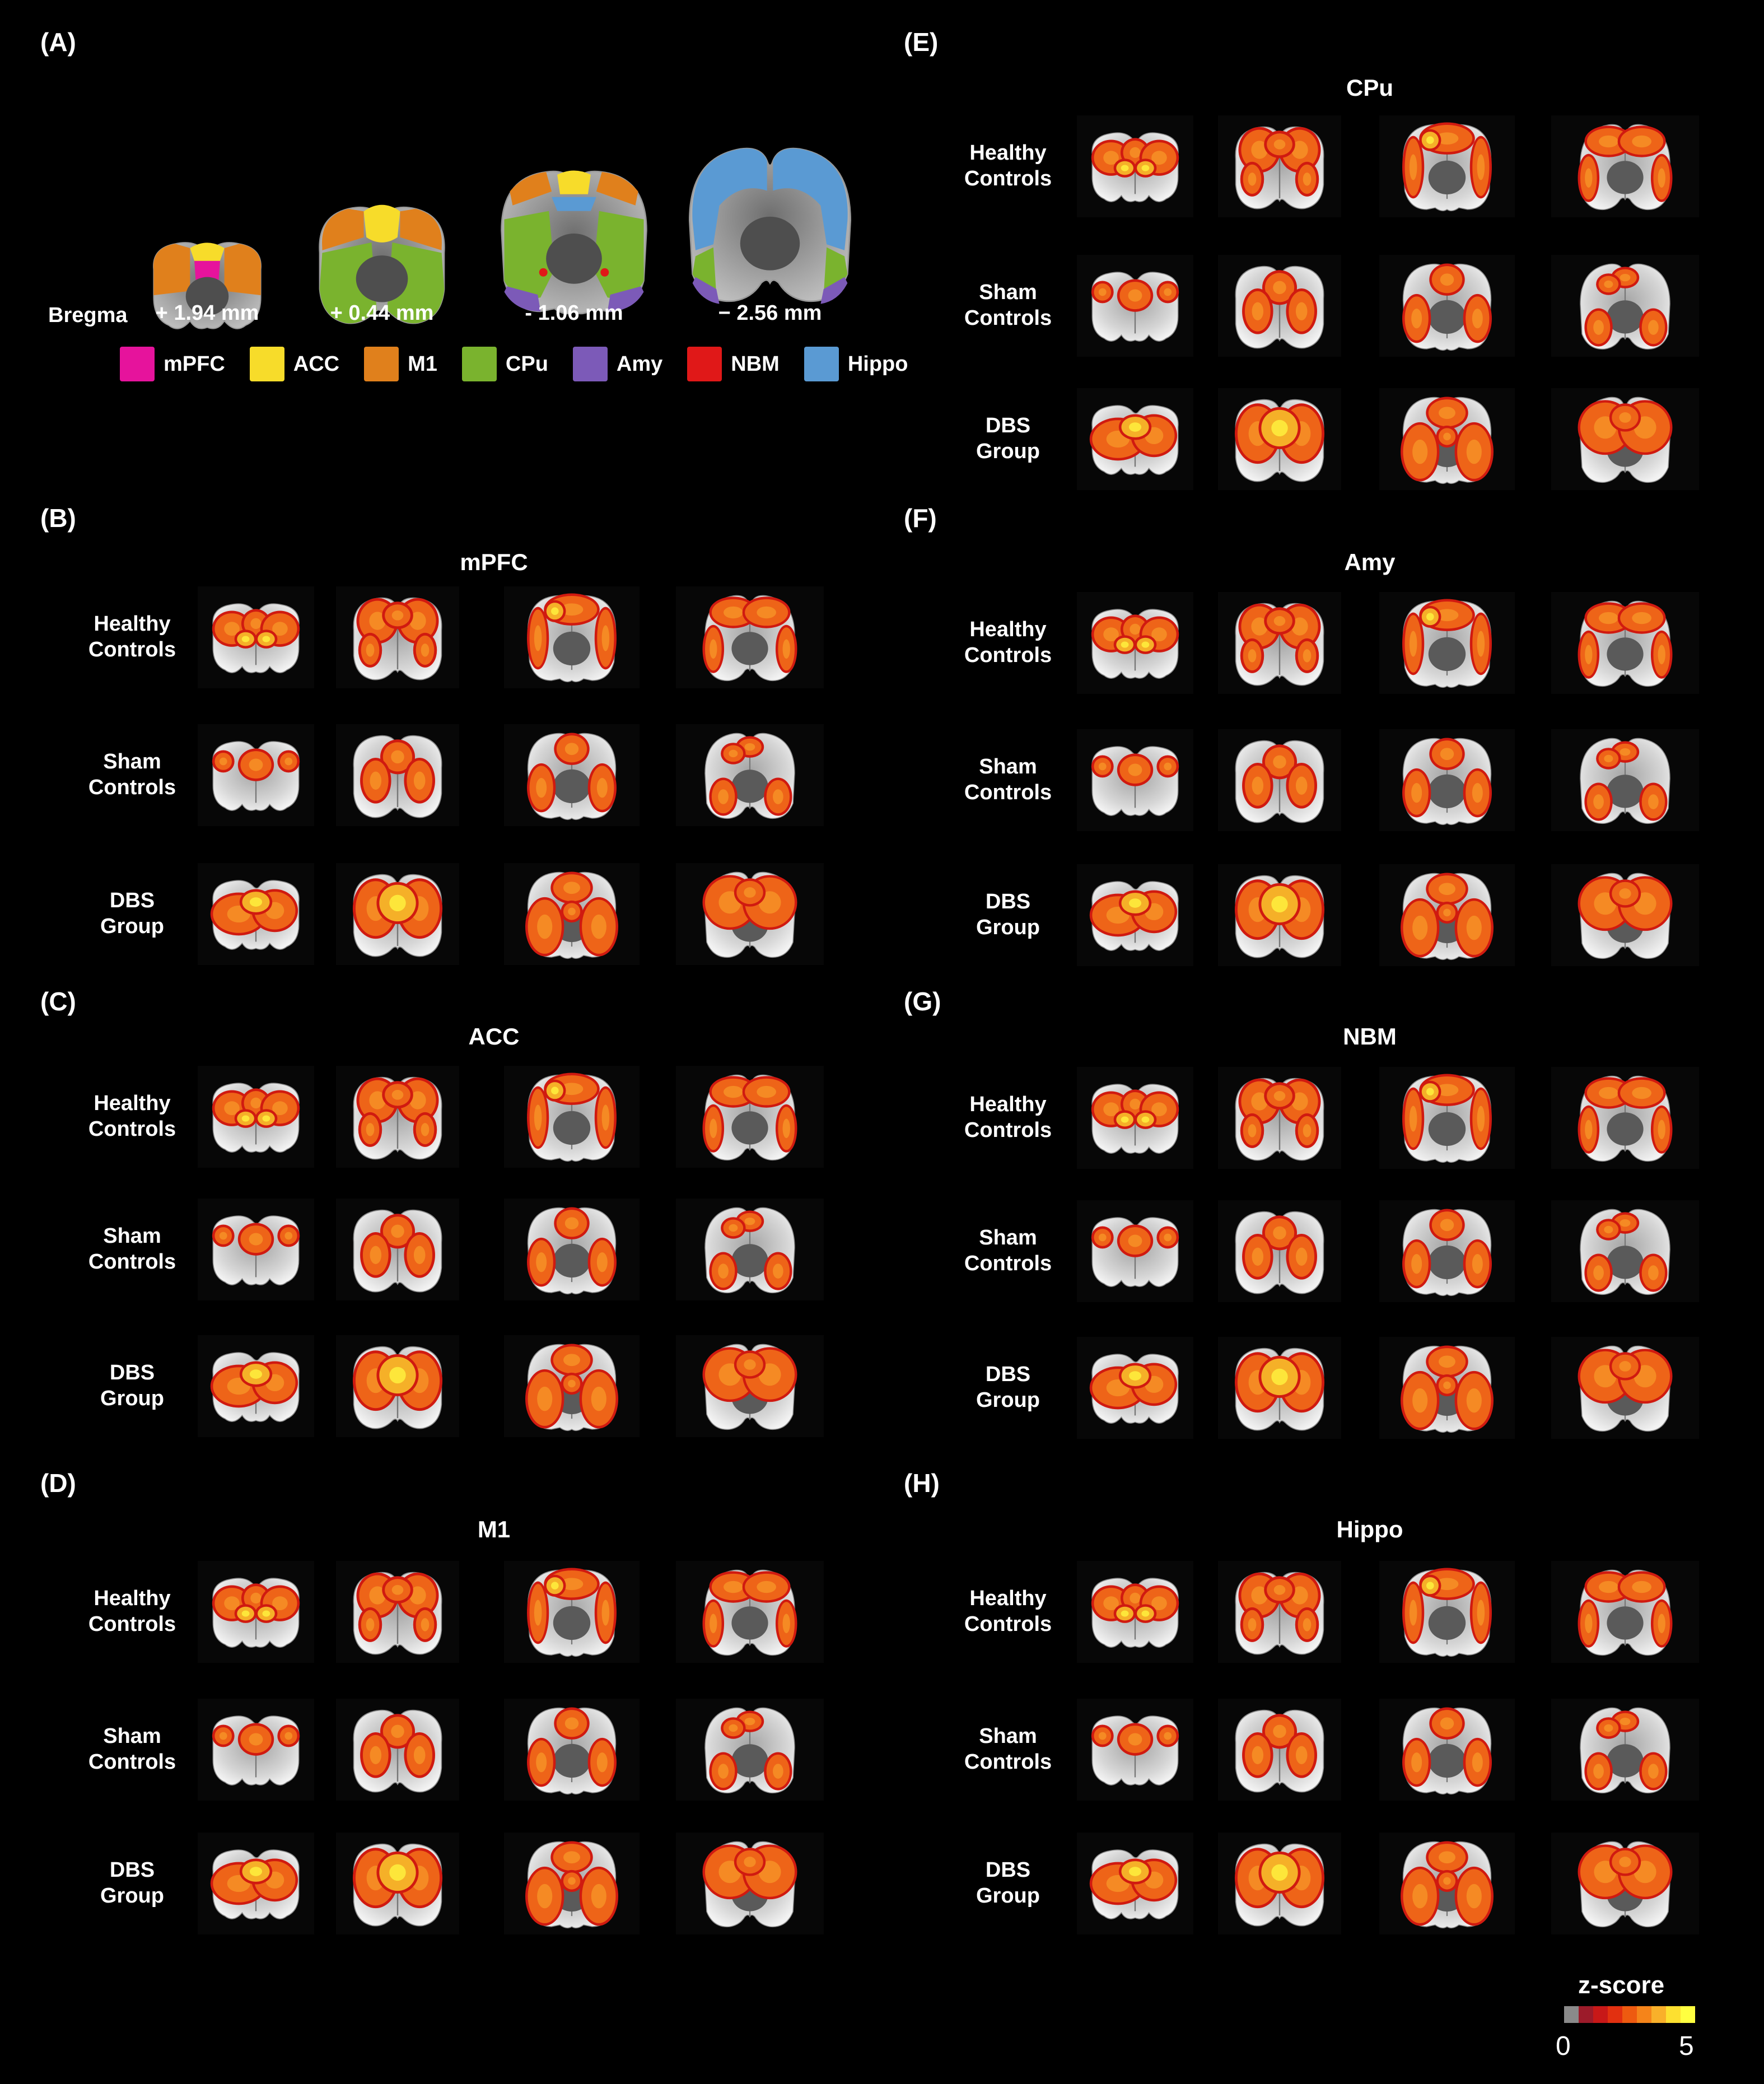  I want to click on panel-title: CPu, so click(1369, 87).